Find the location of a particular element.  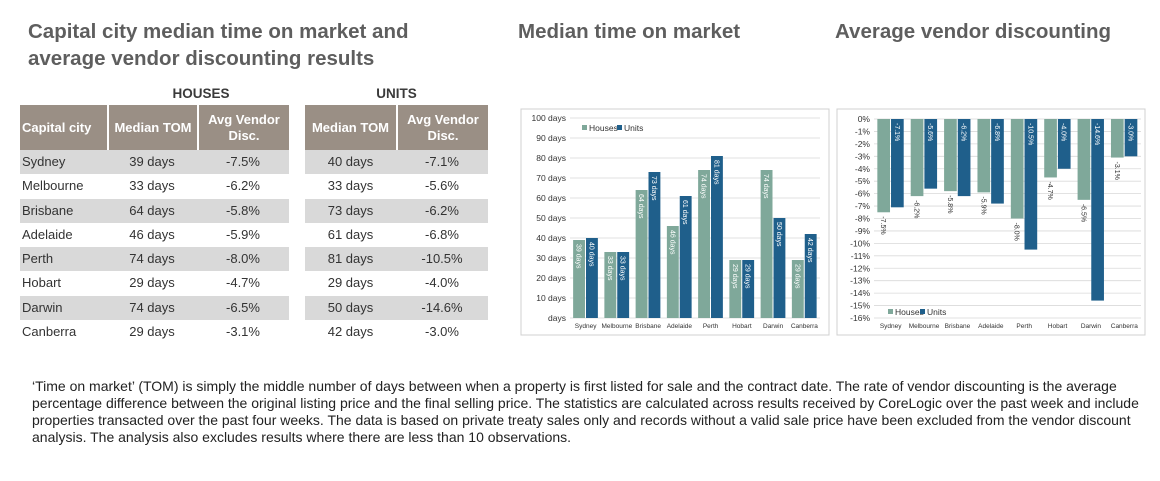

legend-swatch-units is located at coordinates (619, 127).